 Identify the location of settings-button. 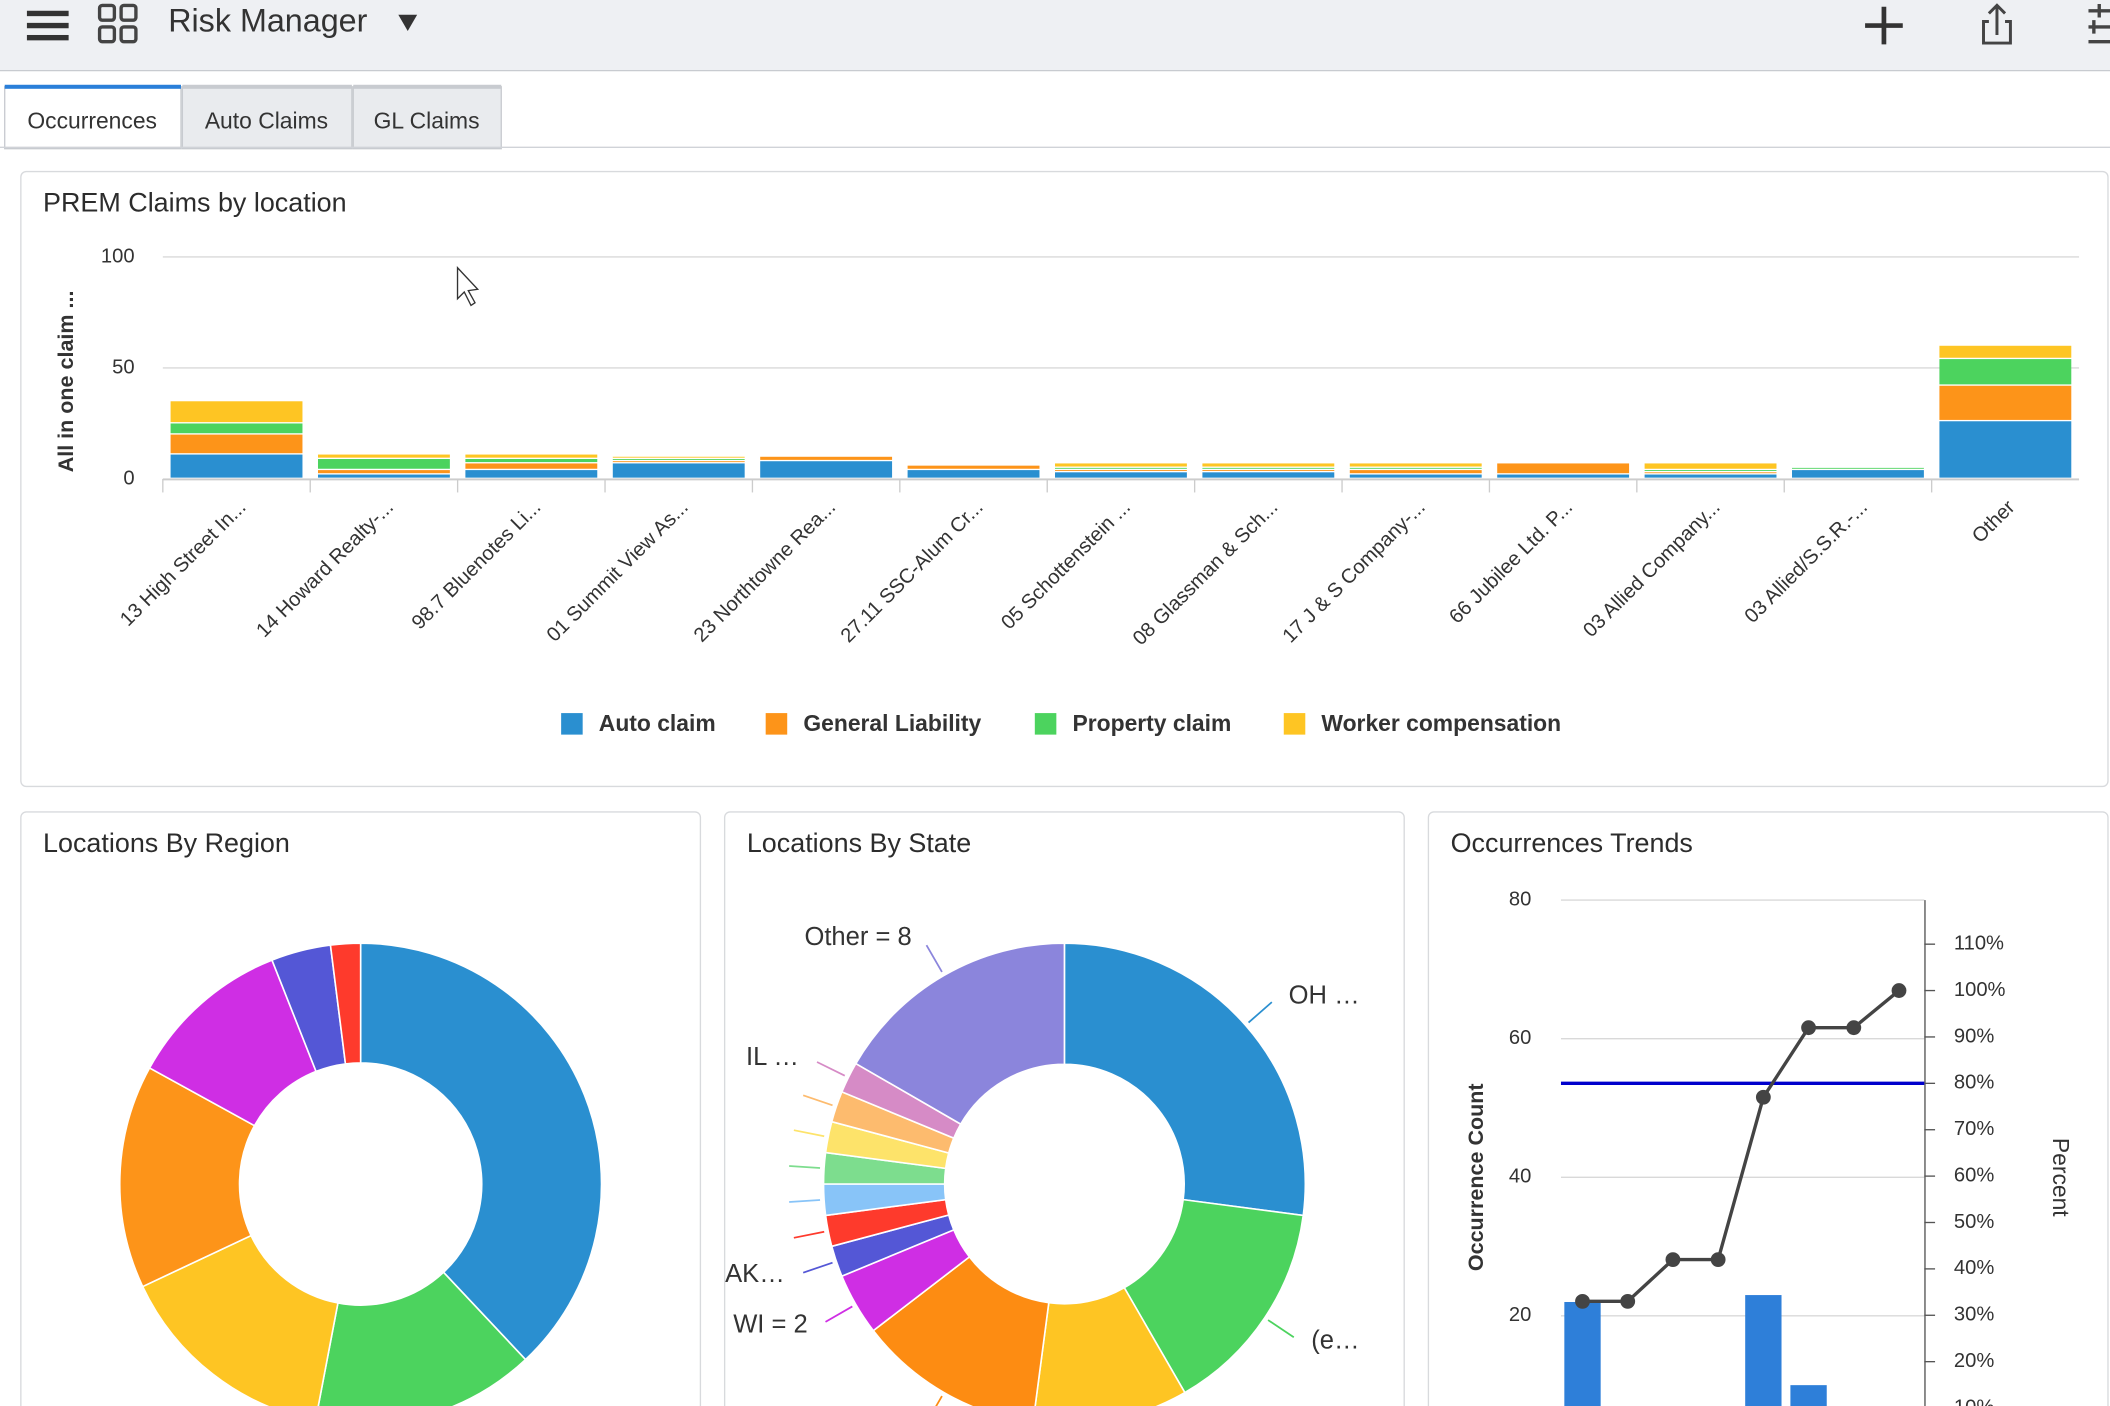
(2099, 24).